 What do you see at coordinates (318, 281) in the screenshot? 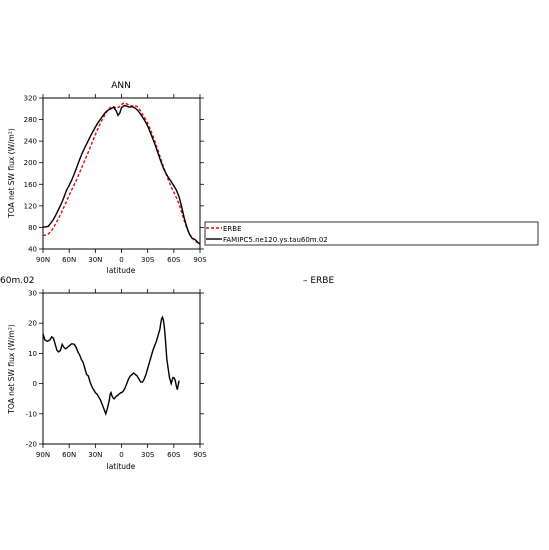
I see `chart-title-right: – ERBE` at bounding box center [318, 281].